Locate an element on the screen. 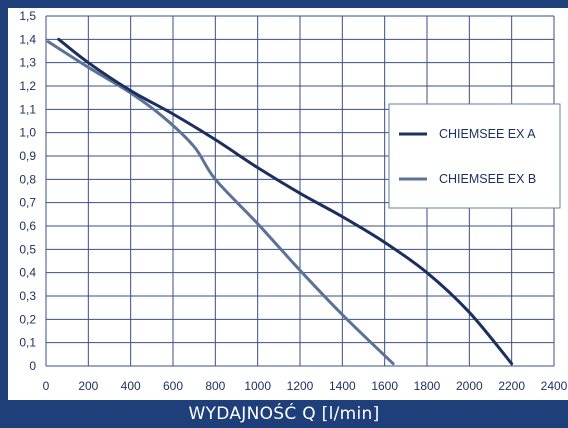  x-tick-label: 2000 is located at coordinates (469, 386).